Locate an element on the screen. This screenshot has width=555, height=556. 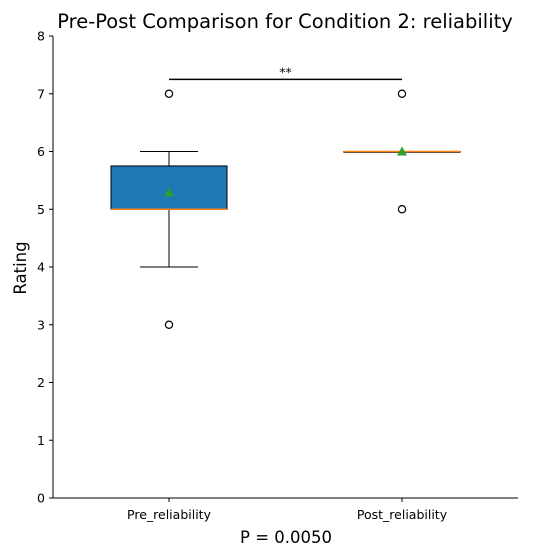
y-tick-label: 6 is located at coordinates (41, 151).